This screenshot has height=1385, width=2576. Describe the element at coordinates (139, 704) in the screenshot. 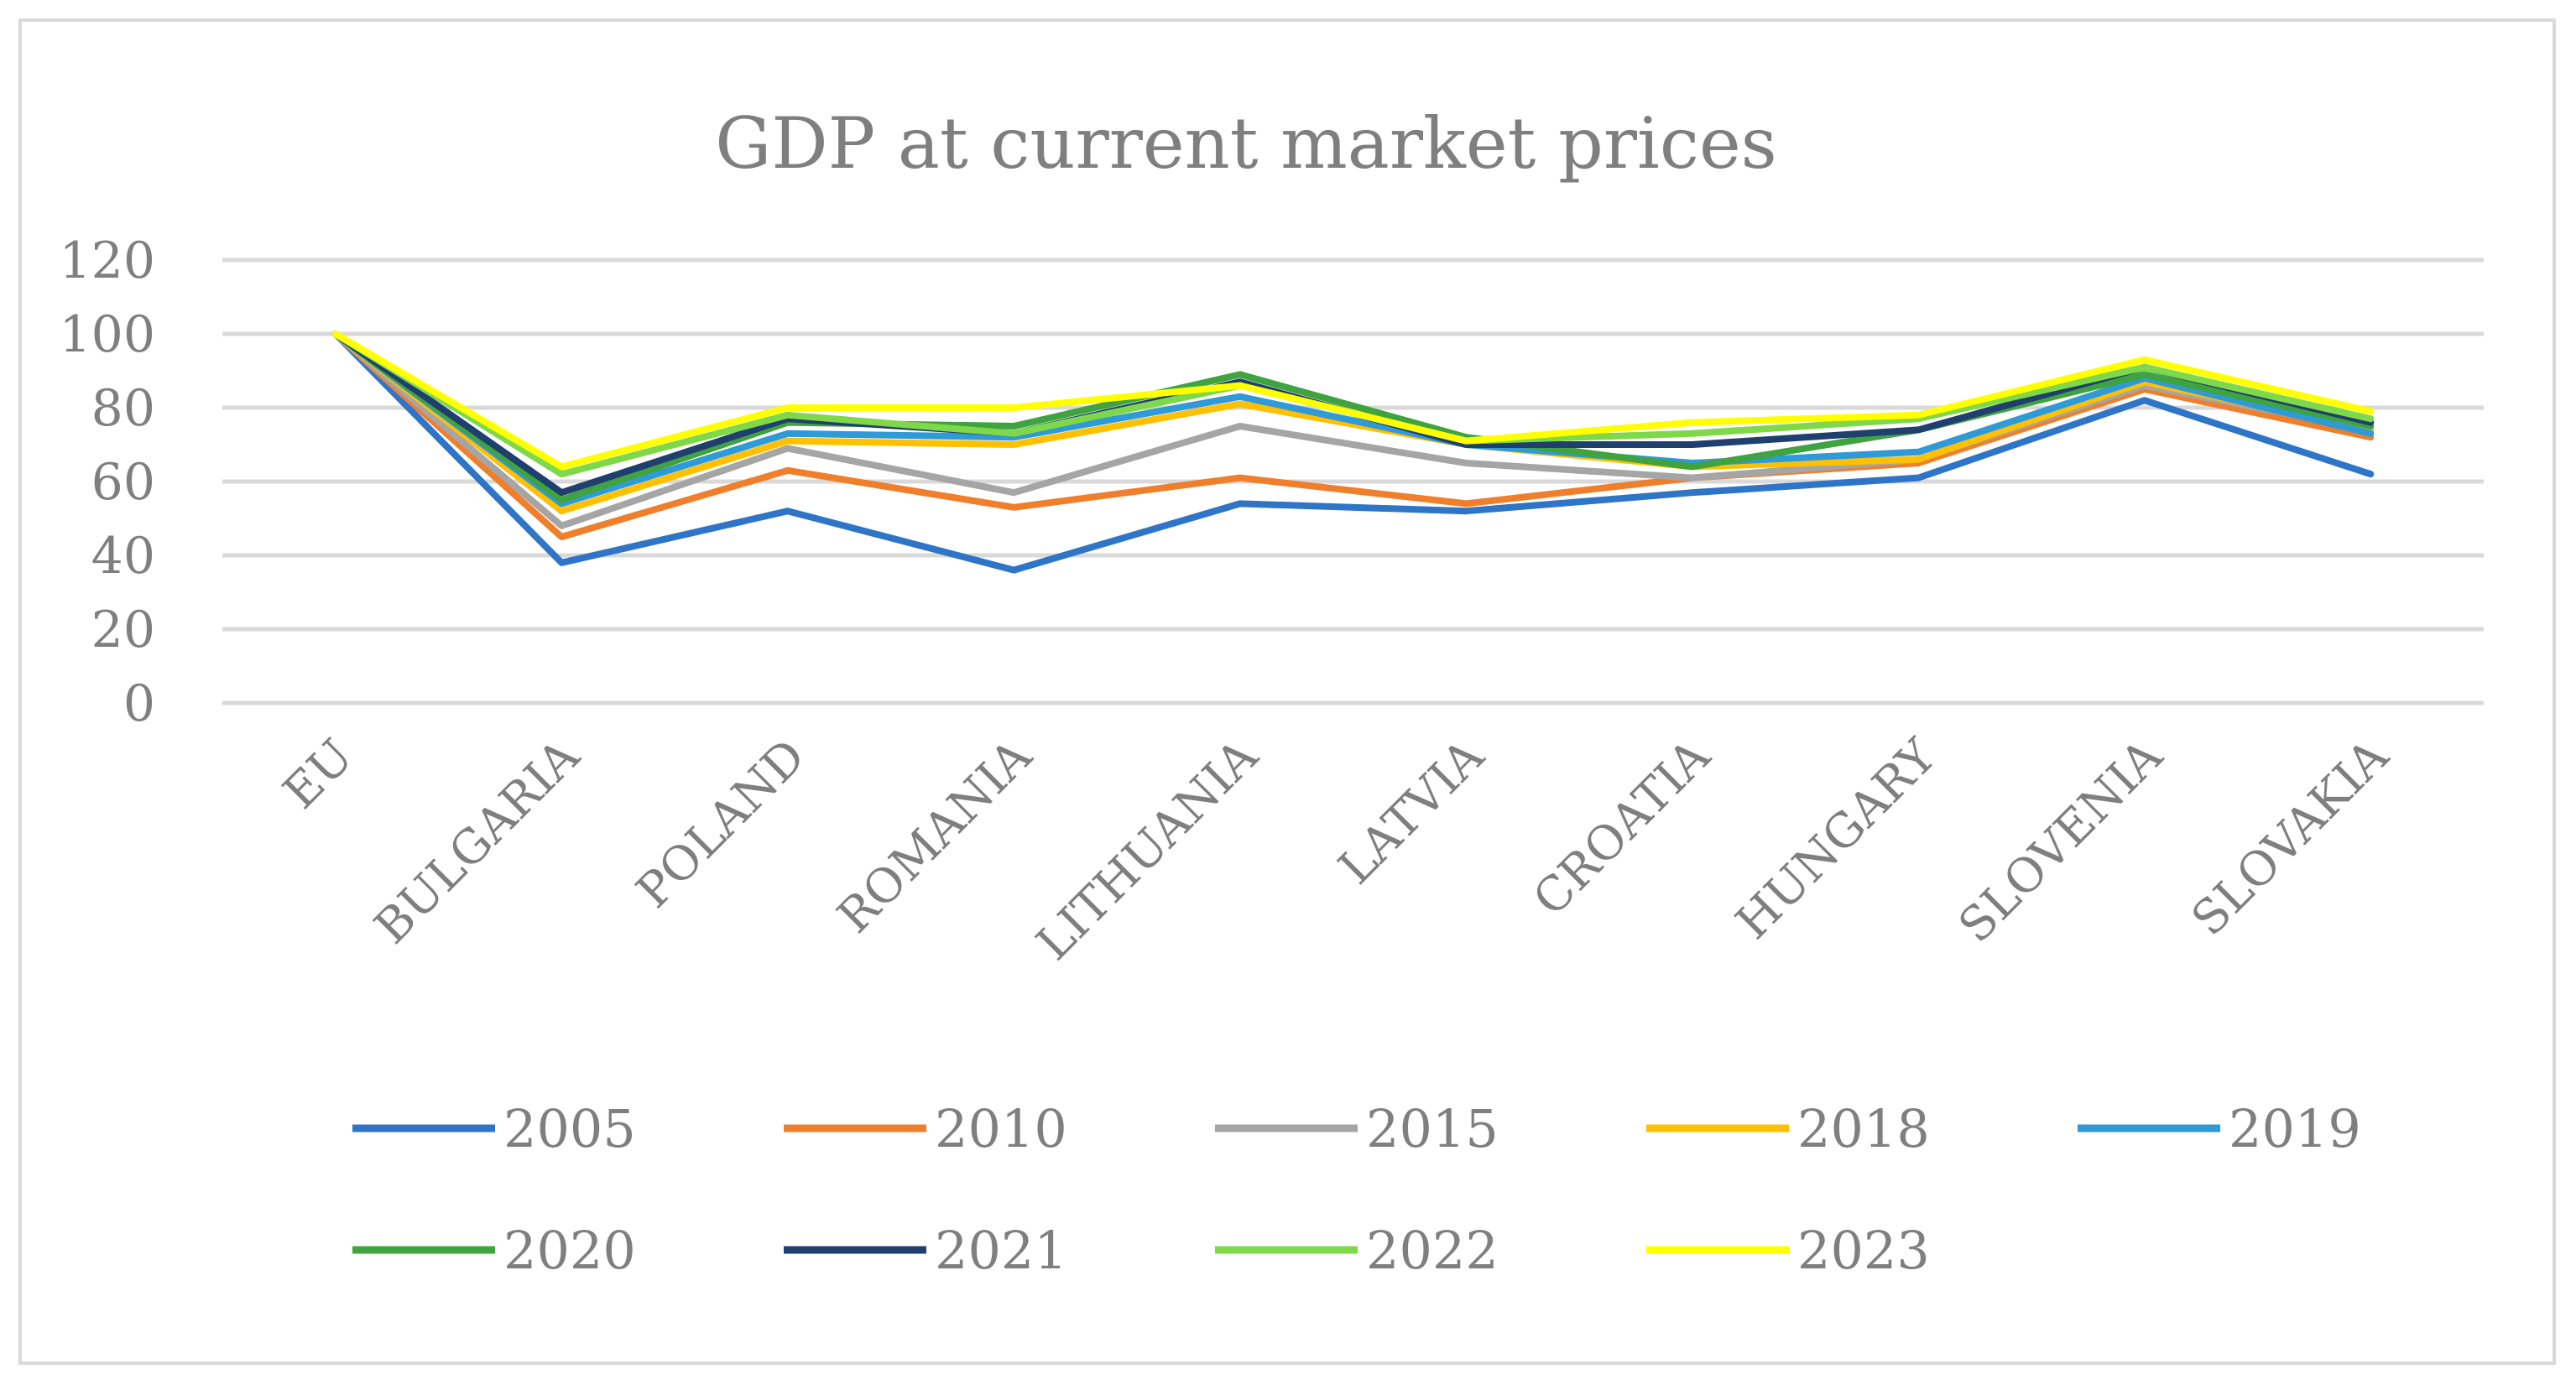

I see `y-tick-label: 0` at that location.